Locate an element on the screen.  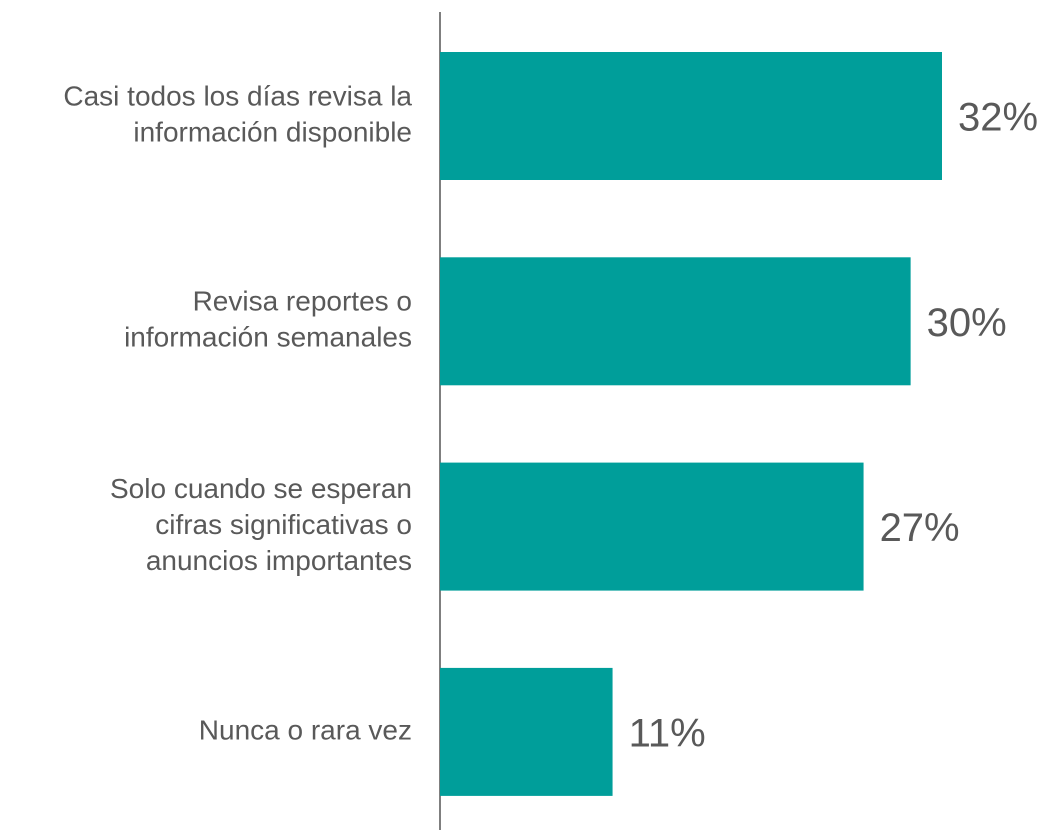
category-label: información disponible is located at coordinates (272, 131).